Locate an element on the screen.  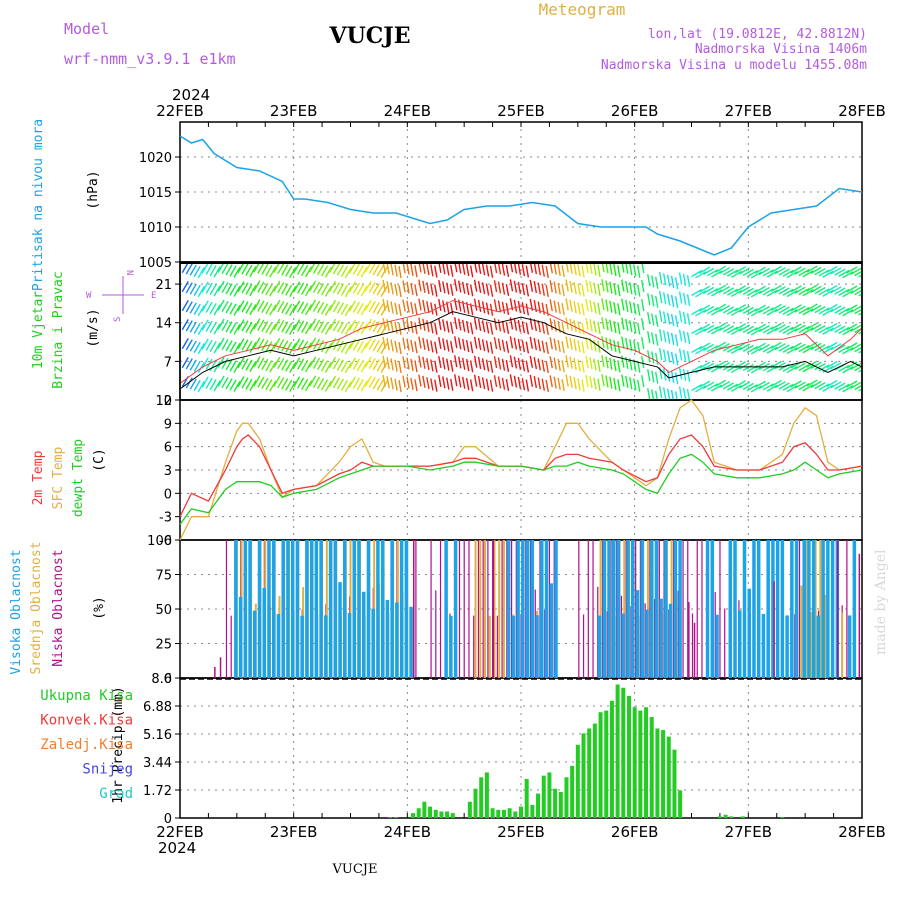
y-tick-label: 25 is located at coordinates (163, 645).